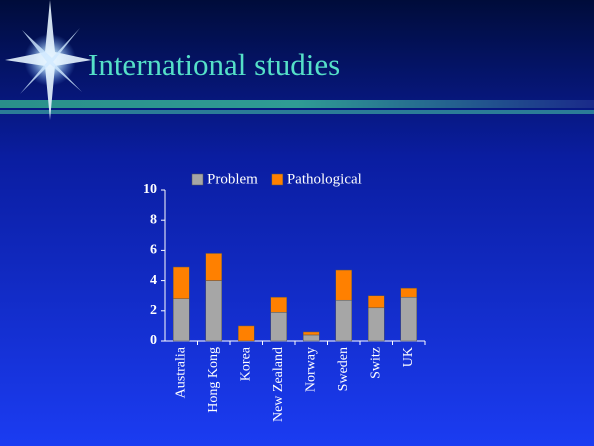 The height and width of the screenshot is (446, 594). Describe the element at coordinates (245, 363) in the screenshot. I see `x-tick-label: Korea` at that location.